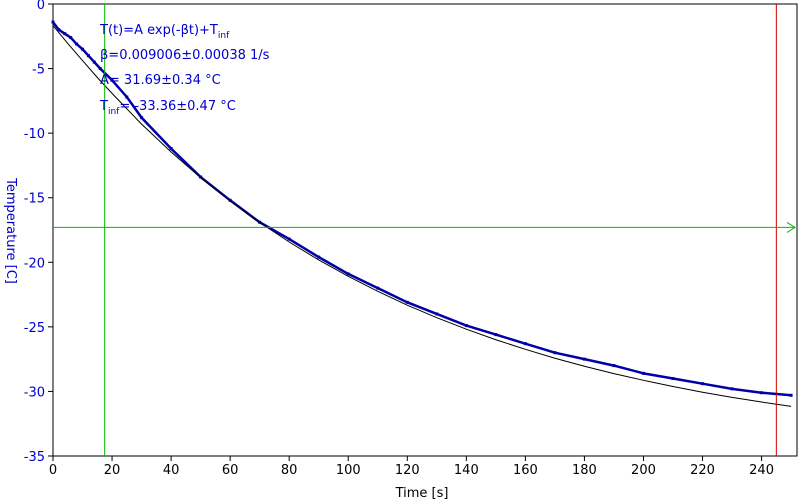  Describe the element at coordinates (34, 392) in the screenshot. I see `y-tick-label: -30` at that location.